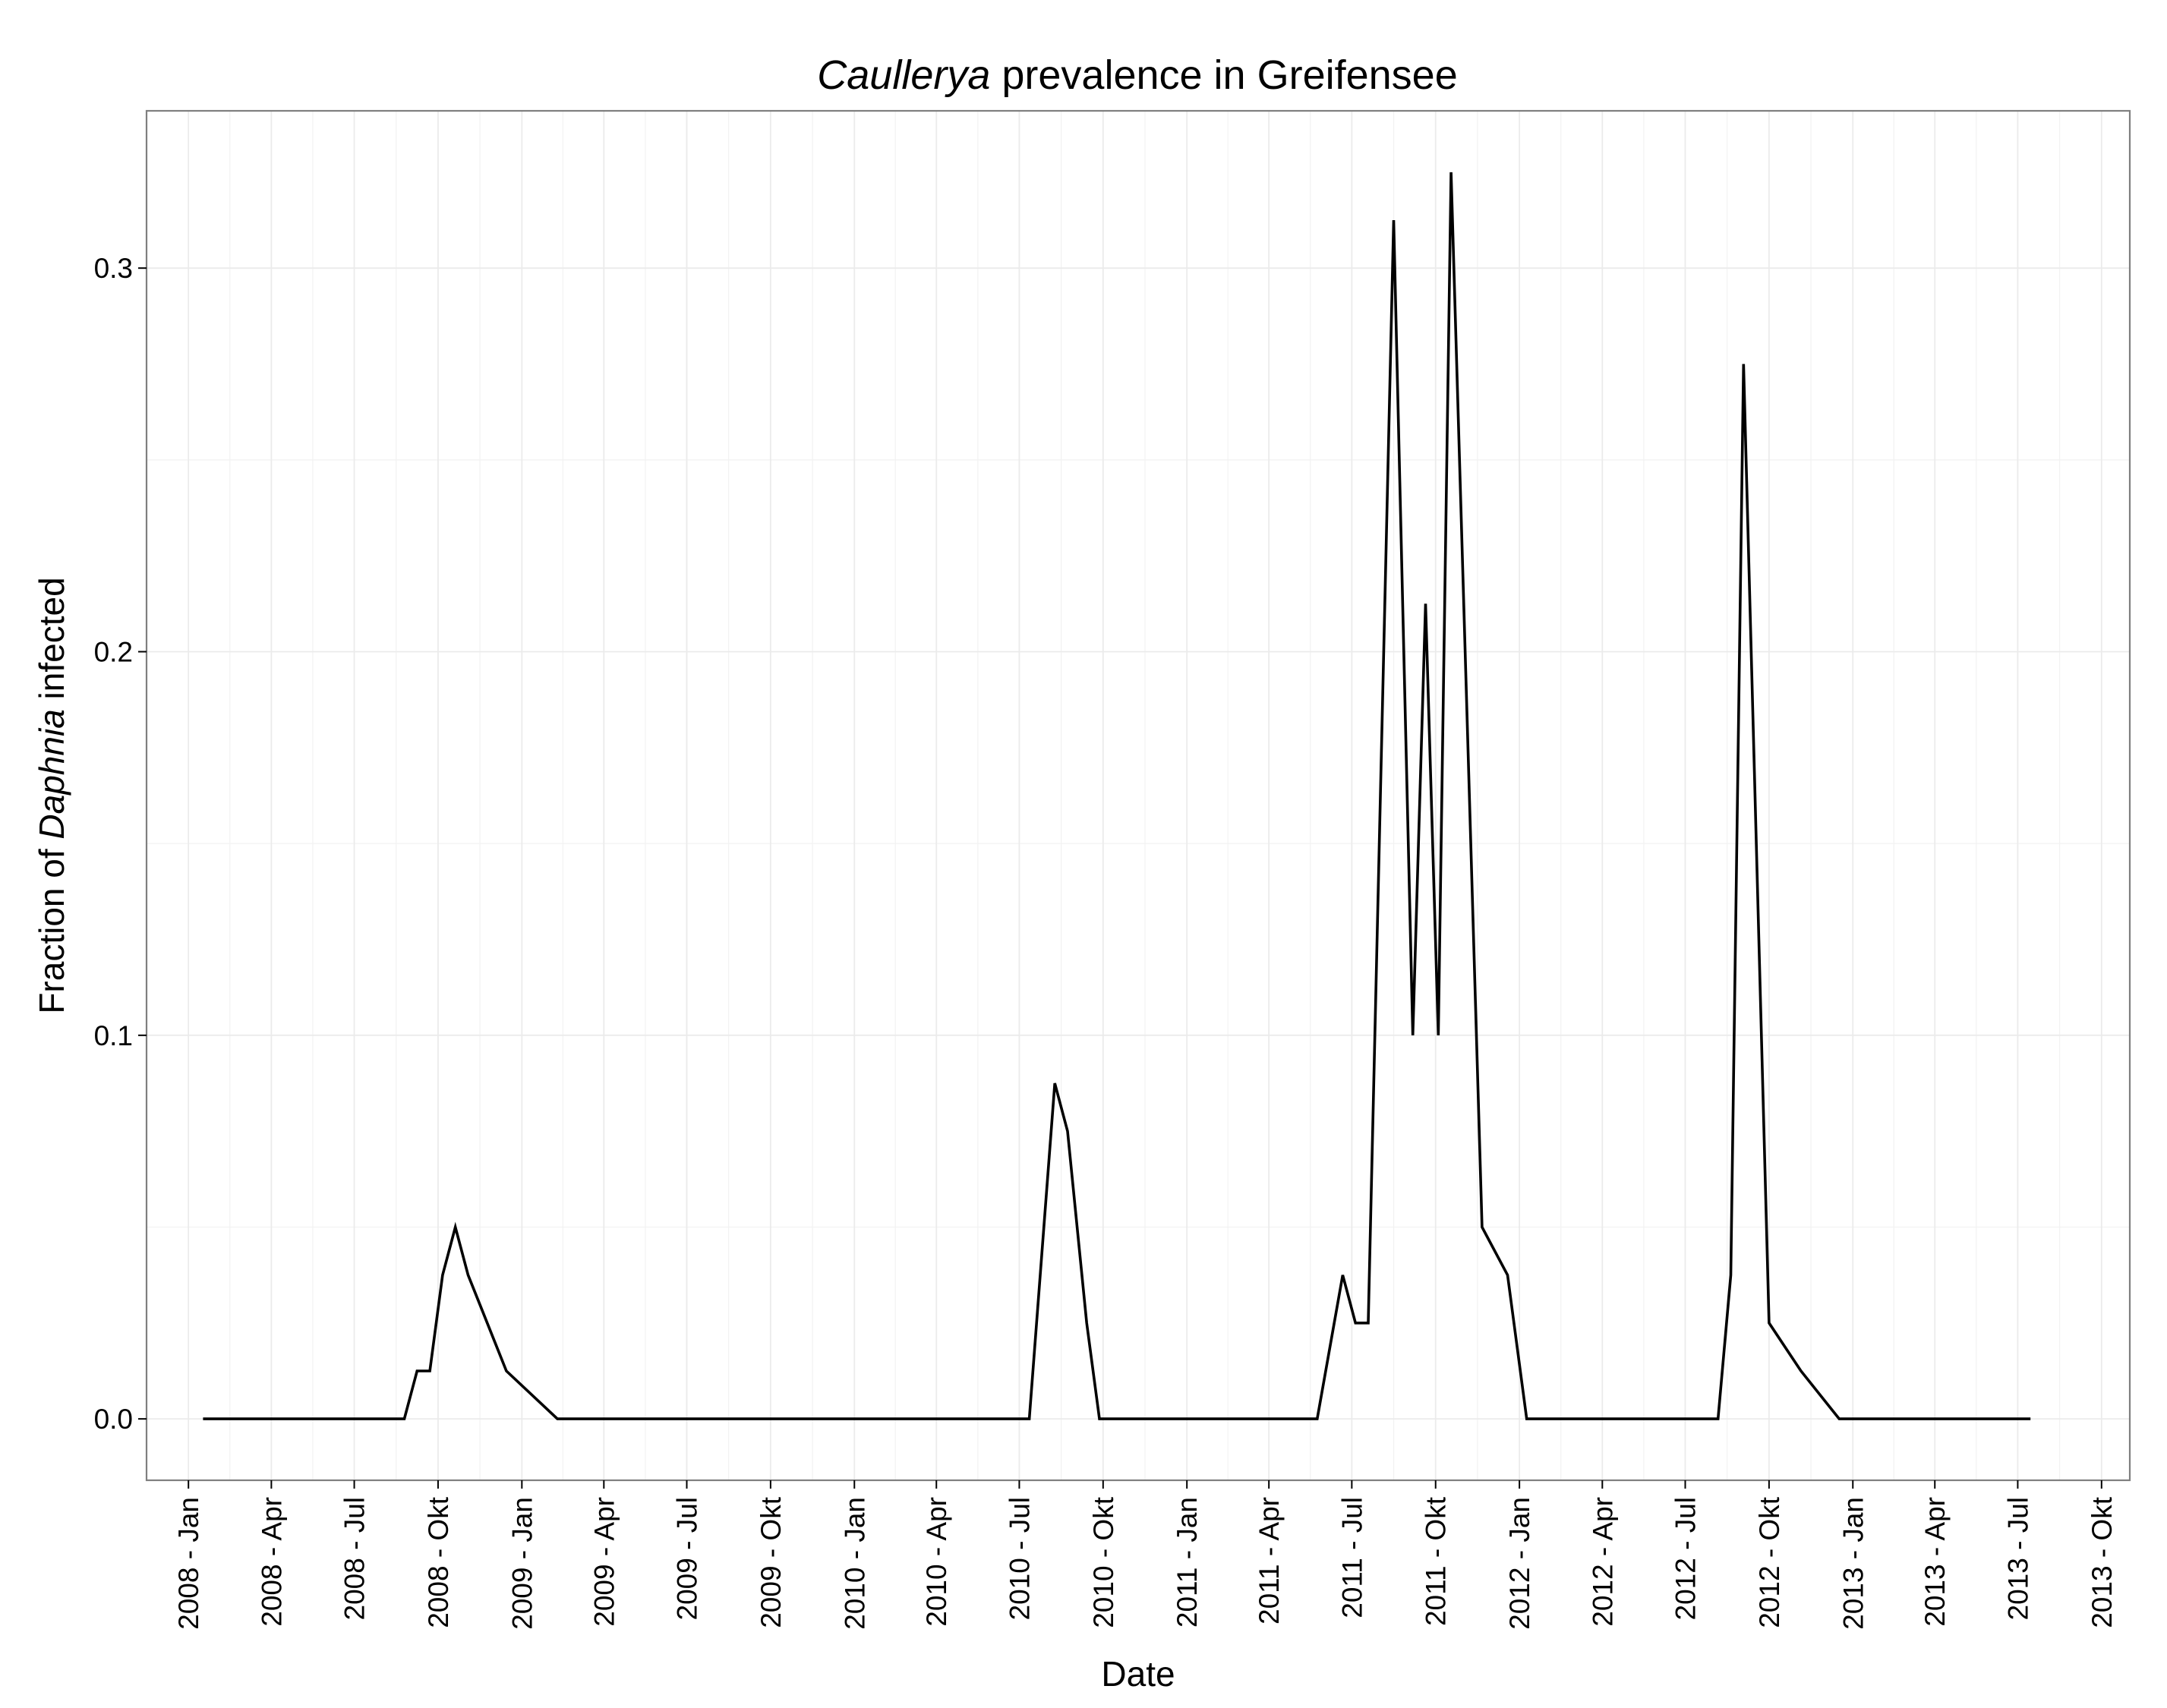 The image size is (2167, 1708). What do you see at coordinates (854, 1563) in the screenshot?
I see `x-tick-label: 2010 - Jan` at bounding box center [854, 1563].